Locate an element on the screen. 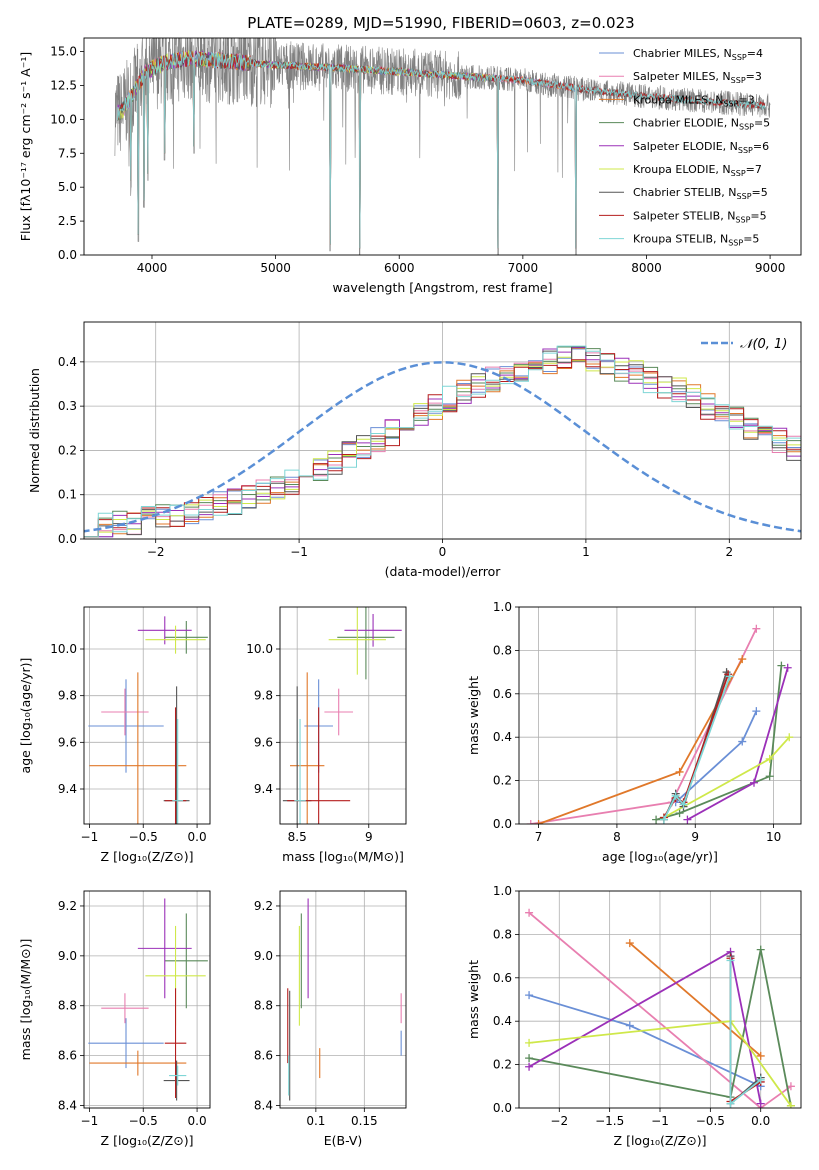  spectrum-model-line is located at coordinates (441, 150).